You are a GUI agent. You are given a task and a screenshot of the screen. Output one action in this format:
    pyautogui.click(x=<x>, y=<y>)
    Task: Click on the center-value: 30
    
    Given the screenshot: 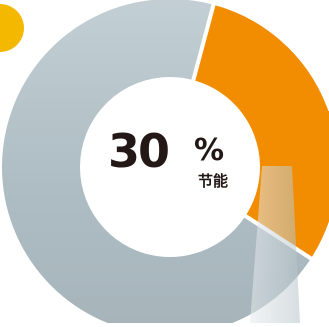 What is the action you would take?
    pyautogui.click(x=139, y=151)
    